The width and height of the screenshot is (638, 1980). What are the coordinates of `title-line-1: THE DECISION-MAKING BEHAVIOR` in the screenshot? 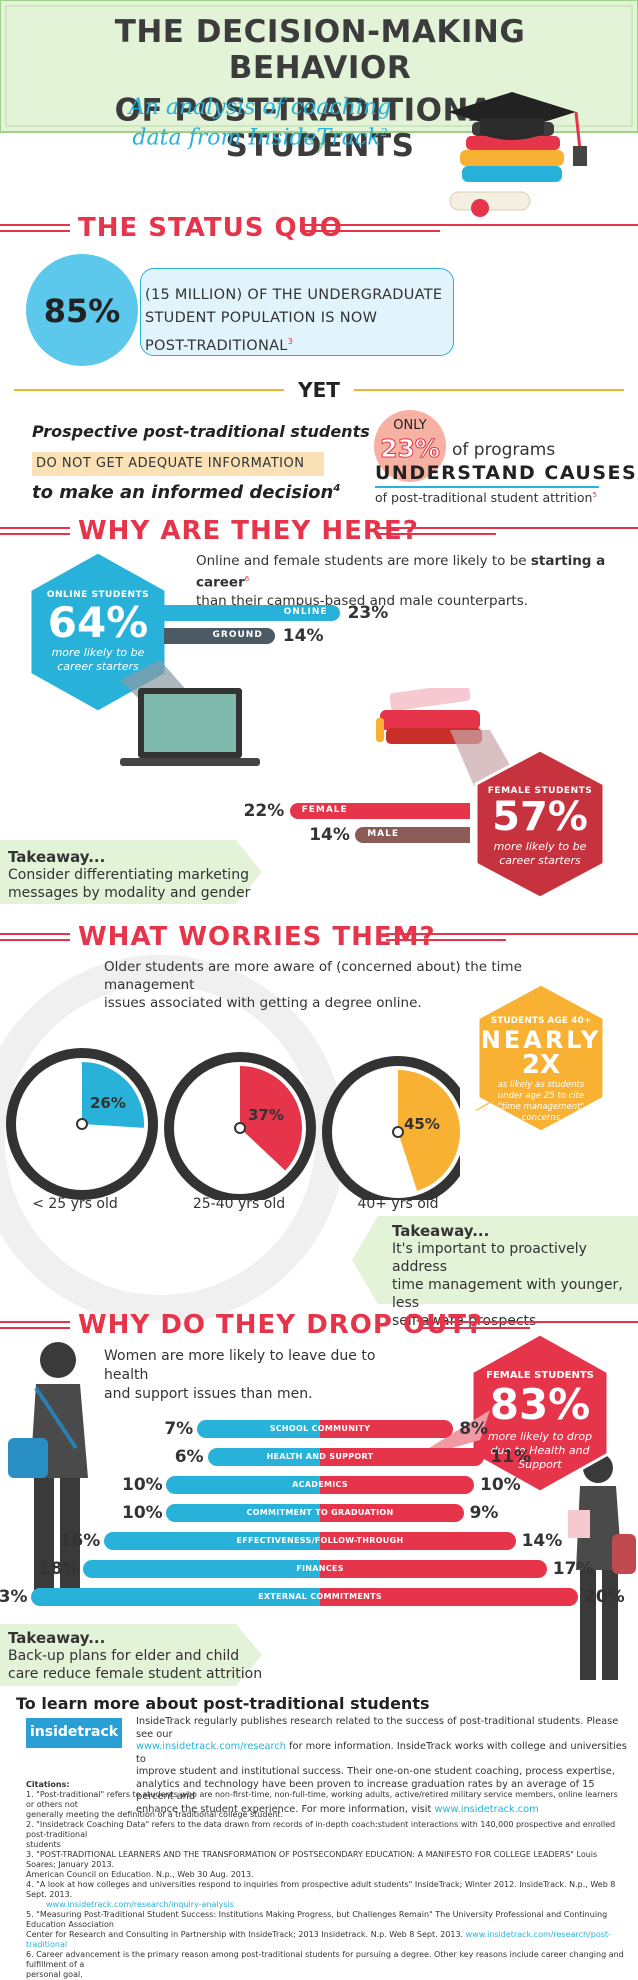 It's located at (320, 50).